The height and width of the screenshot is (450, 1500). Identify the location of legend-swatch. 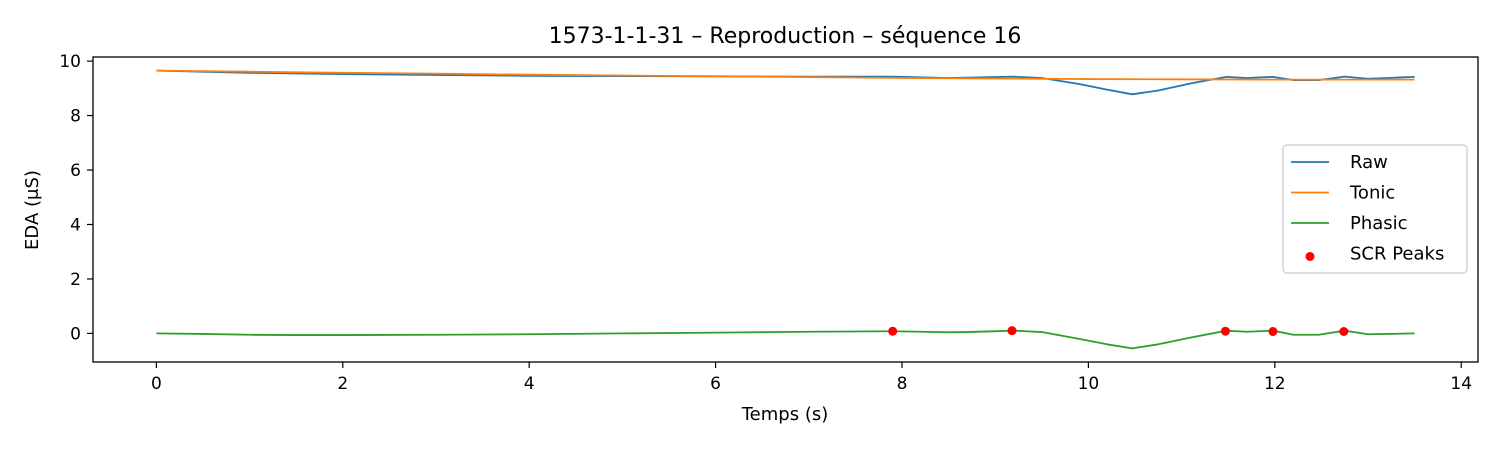
(1310, 256).